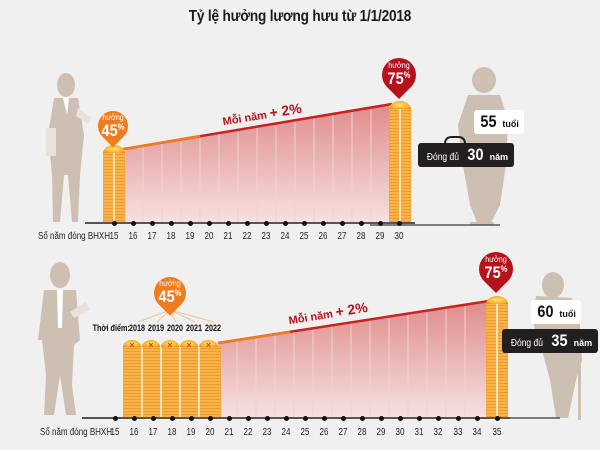  Describe the element at coordinates (152, 236) in the screenshot. I see `tick-label: 17` at that location.